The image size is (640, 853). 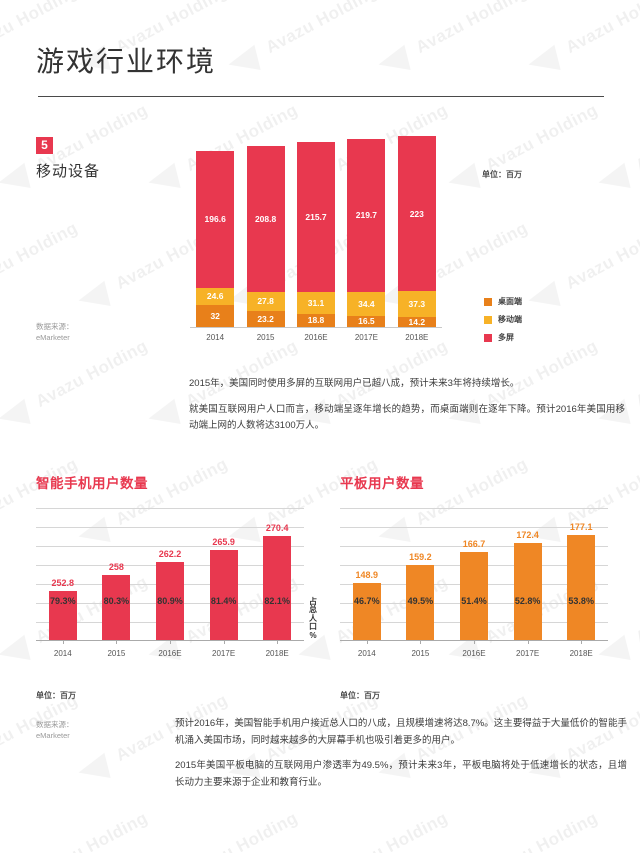 What do you see at coordinates (416, 213) in the screenshot?
I see `stacked-bar-value-label: 223` at bounding box center [416, 213].